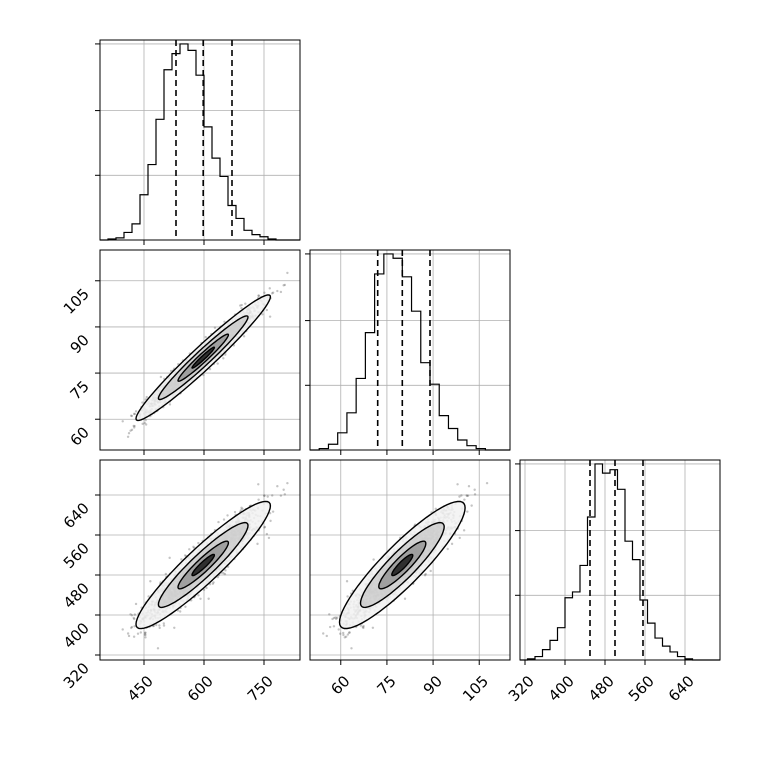 The image size is (760, 760). I want to click on xtick-label-0-2: 750, so click(260, 688).